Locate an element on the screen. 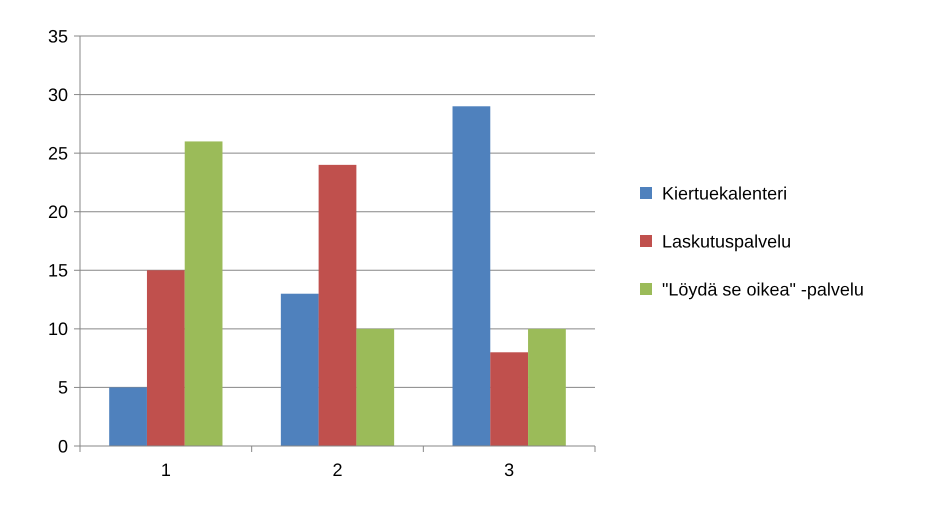 Image resolution: width=940 pixels, height=506 pixels. y-tick-label: 5 is located at coordinates (63, 388).